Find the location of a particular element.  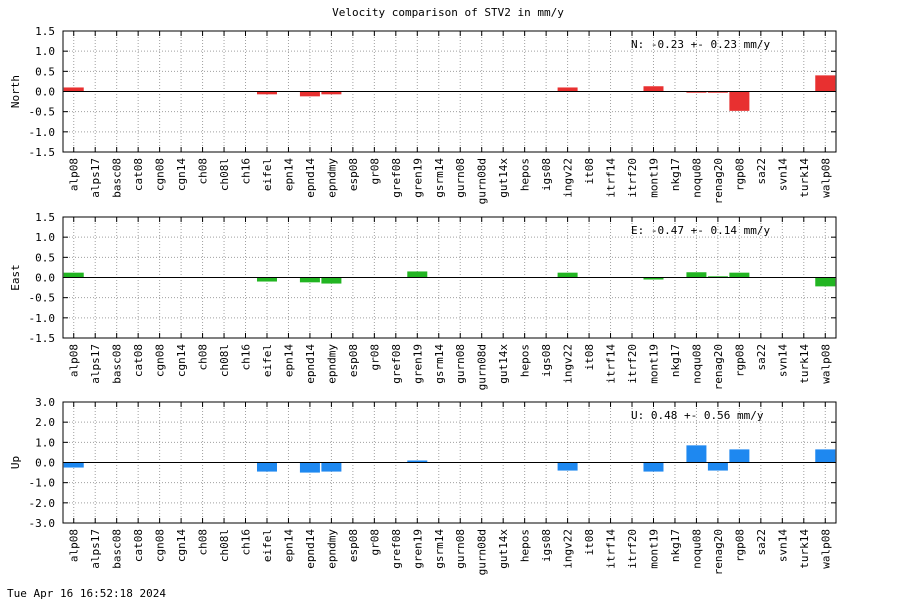

bar-mont19 is located at coordinates (653, 278).